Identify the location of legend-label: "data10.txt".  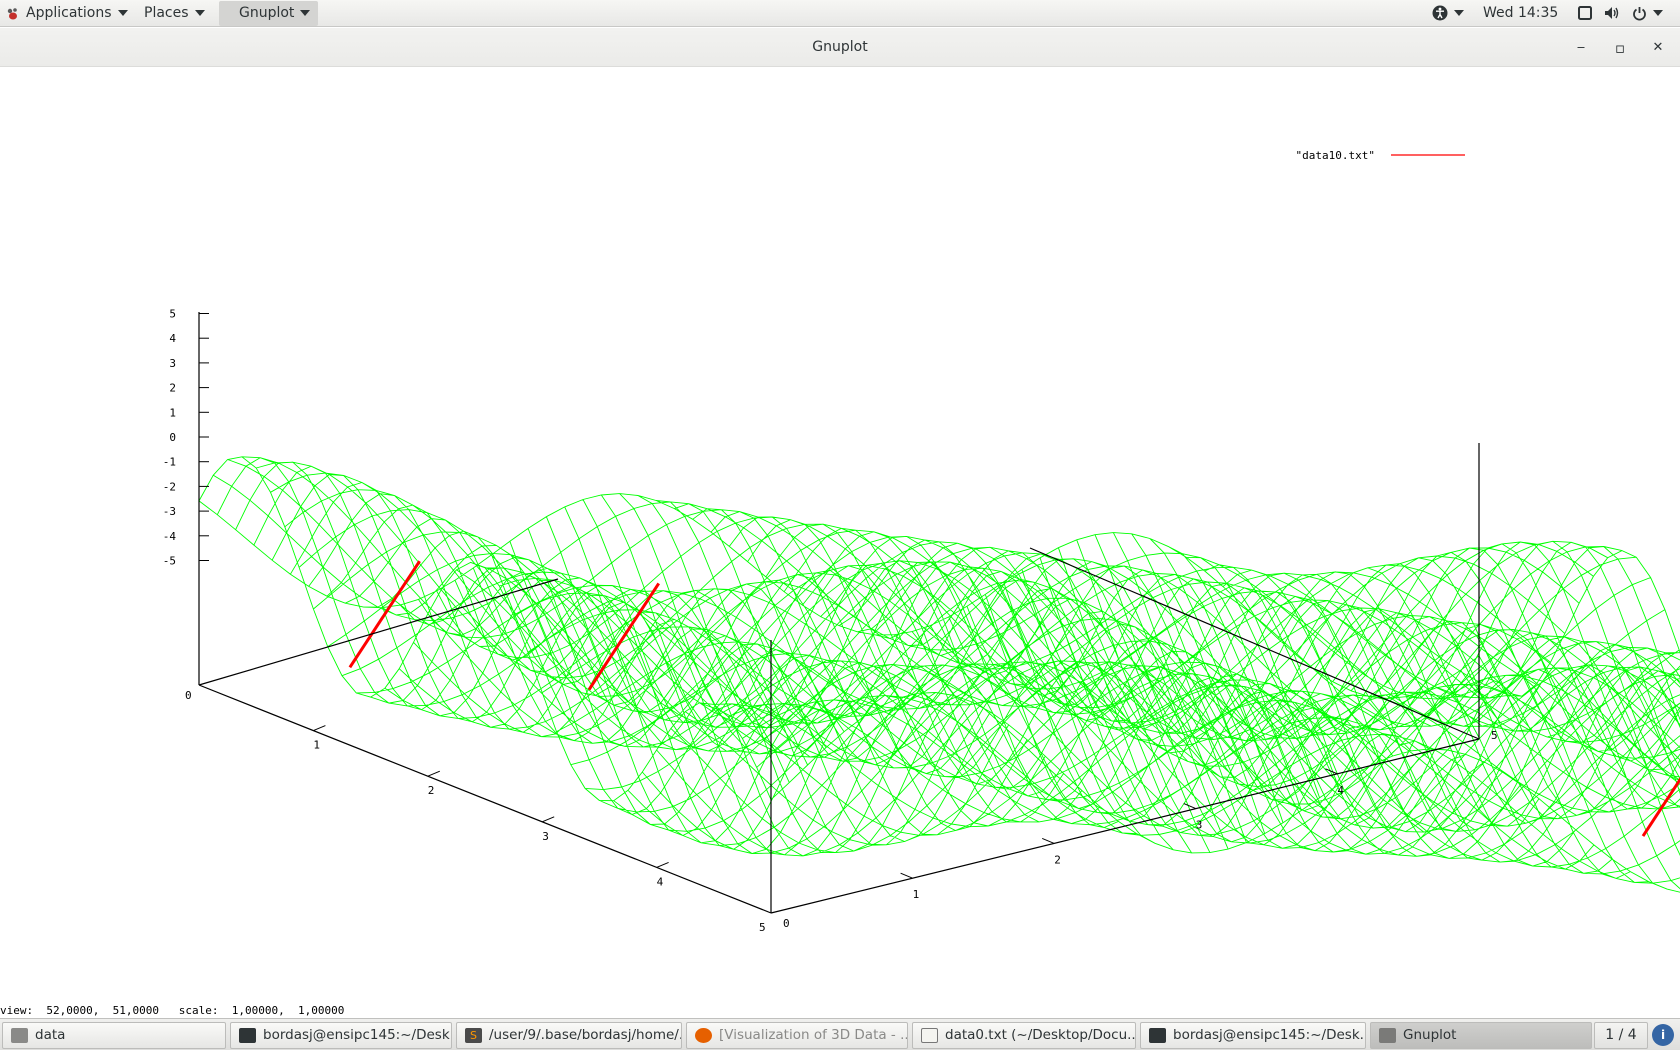
(1335, 155).